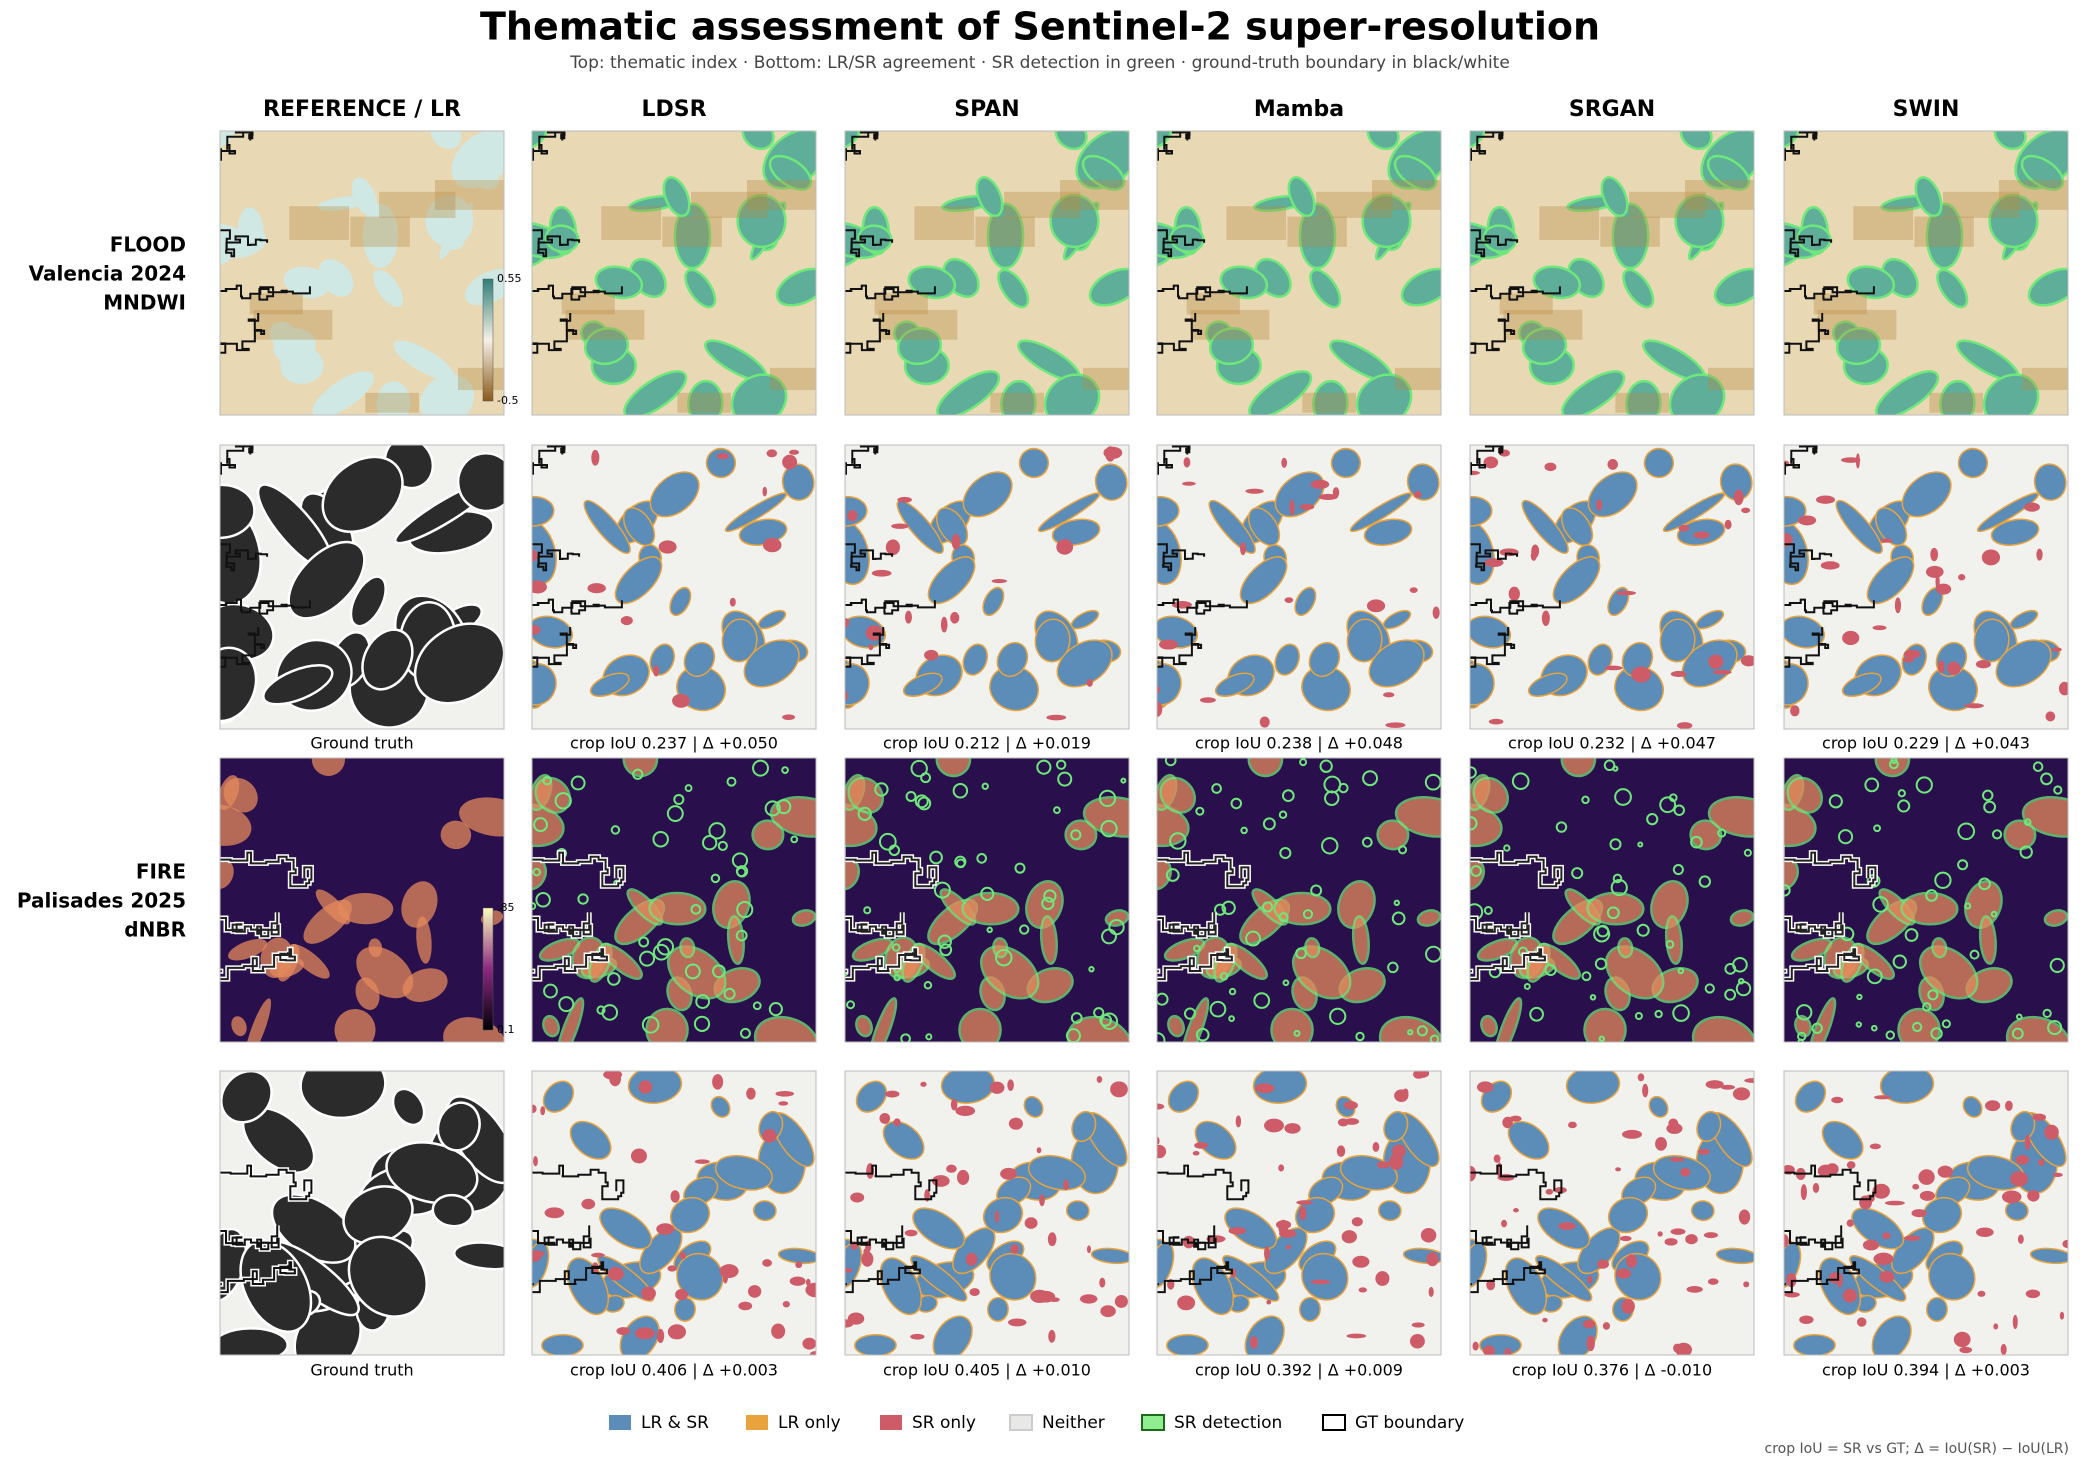  Describe the element at coordinates (987, 743) in the screenshot. I see `caption: crop IoU 0.212 | Δ +0.019` at that location.